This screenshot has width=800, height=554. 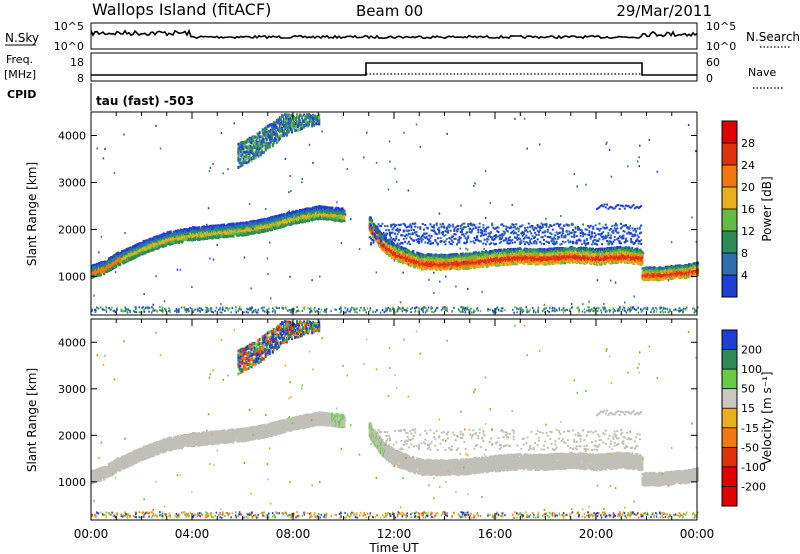 What do you see at coordinates (394, 67) in the screenshot?
I see `freq-panel-frame` at bounding box center [394, 67].